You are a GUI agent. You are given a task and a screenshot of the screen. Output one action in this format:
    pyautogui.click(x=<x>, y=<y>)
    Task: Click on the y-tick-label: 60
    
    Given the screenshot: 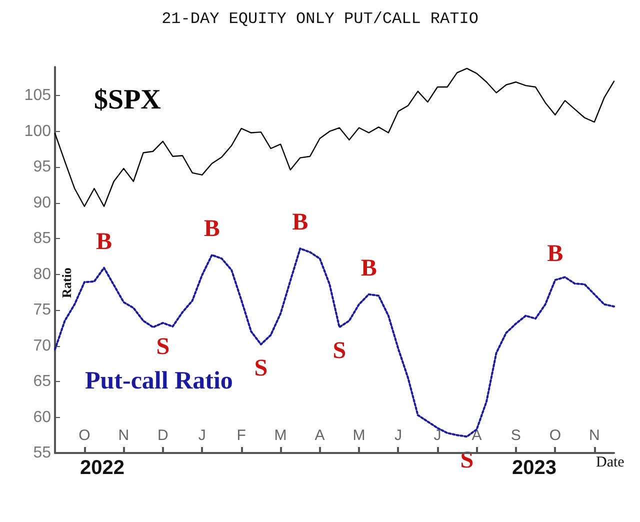 What is the action you would take?
    pyautogui.click(x=42, y=417)
    